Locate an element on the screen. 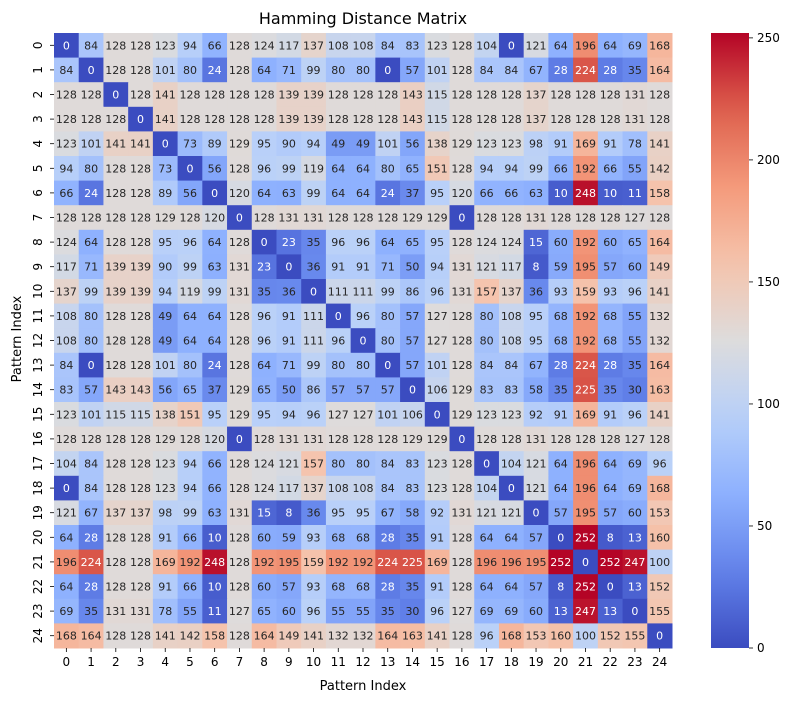 The width and height of the screenshot is (788, 701). cell-value-label: 117 is located at coordinates (288, 45).